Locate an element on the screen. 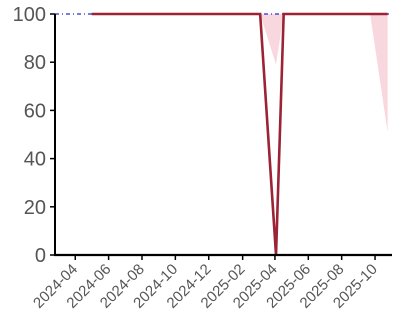 The image size is (394, 333). y-tick-label: 20 is located at coordinates (35, 208).